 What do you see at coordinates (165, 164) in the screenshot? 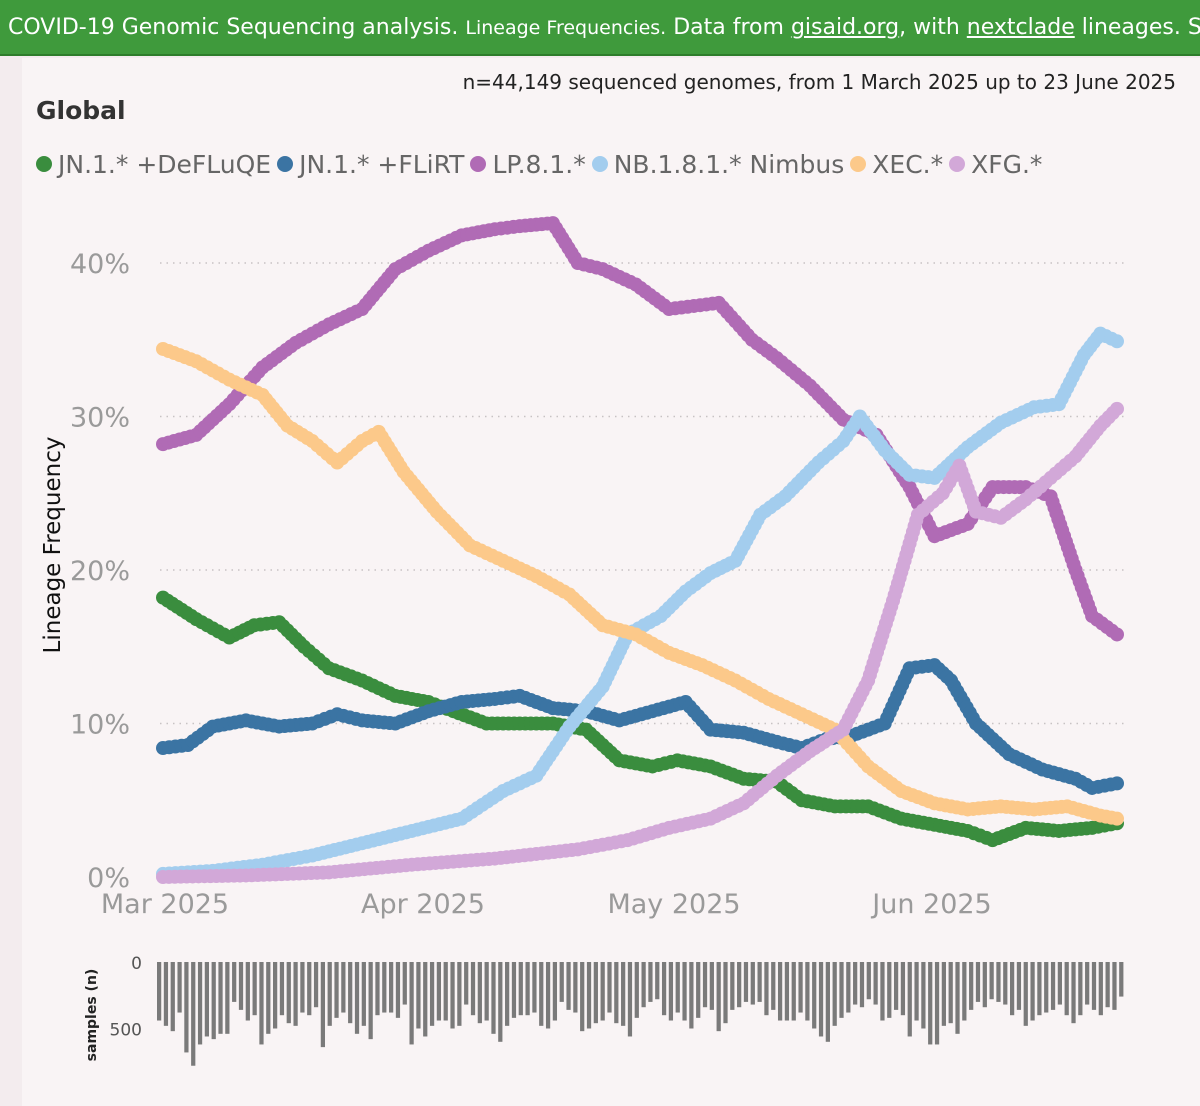
I see `legend-label: JN.1.* +DeFLuQE` at bounding box center [165, 164].